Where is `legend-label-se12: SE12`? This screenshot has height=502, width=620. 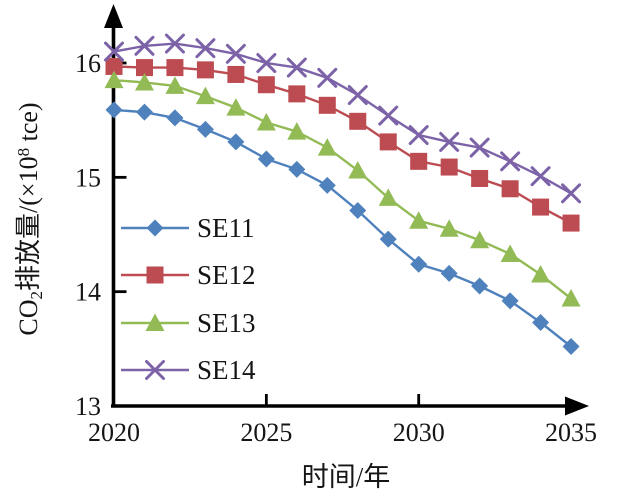 legend-label-se12: SE12 is located at coordinates (226, 274).